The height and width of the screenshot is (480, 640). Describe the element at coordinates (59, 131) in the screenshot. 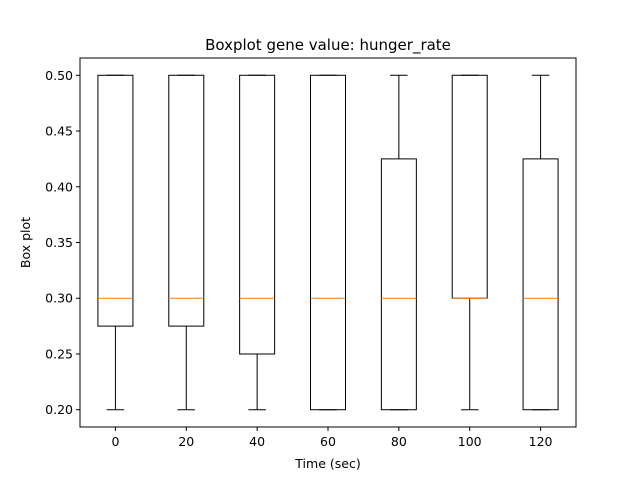

I see `y-tick-label: 0.45` at that location.